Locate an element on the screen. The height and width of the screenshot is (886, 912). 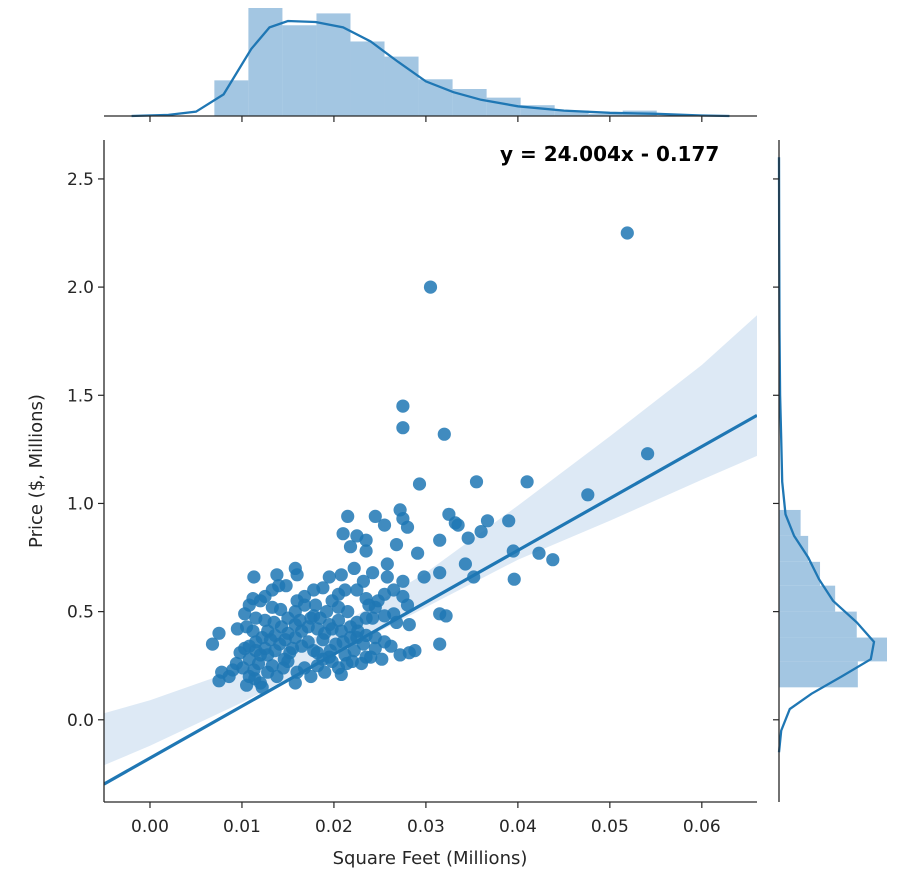
y-tick-label: 2.5 is located at coordinates (80, 180).